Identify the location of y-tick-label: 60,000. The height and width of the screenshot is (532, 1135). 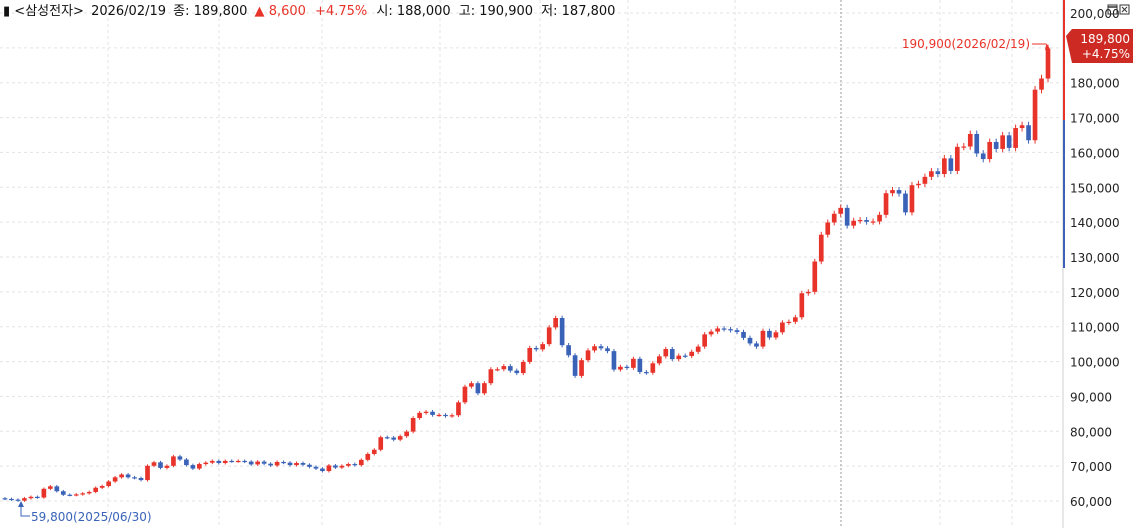
(1091, 502).